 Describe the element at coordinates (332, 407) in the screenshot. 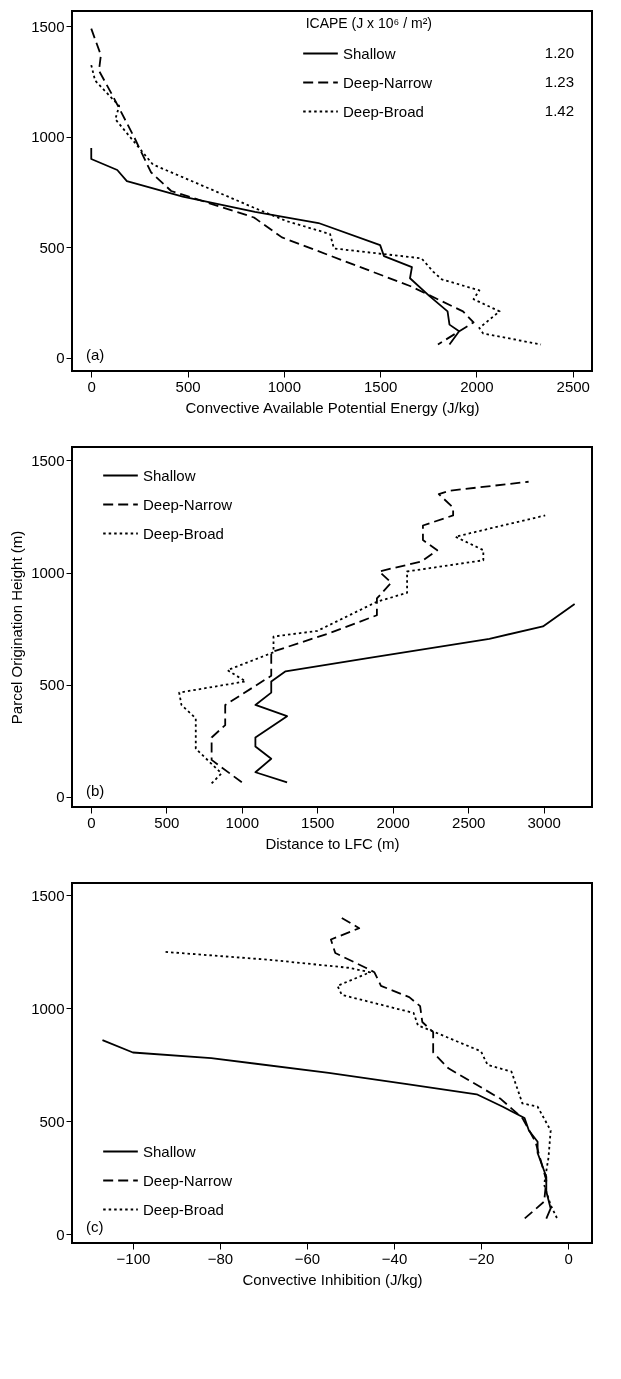

I see `x-axis-title: Convective Available Potential Energy (J/kg)` at that location.